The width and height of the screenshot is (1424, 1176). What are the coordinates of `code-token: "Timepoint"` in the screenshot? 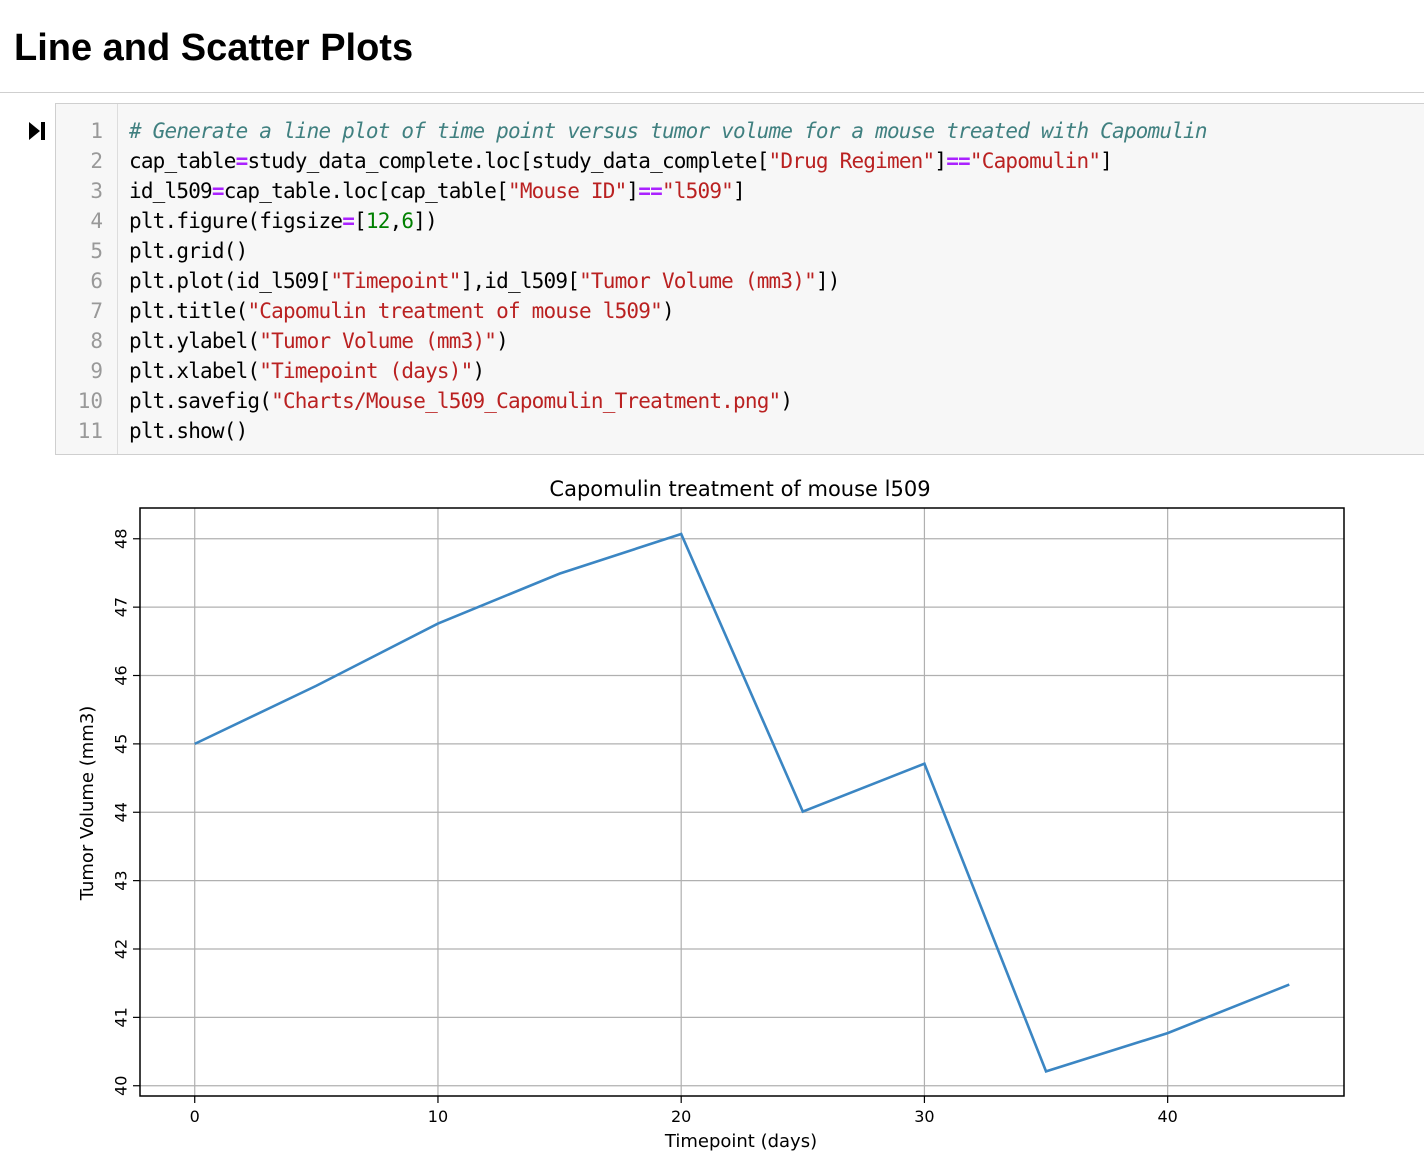 It's located at (395, 281).